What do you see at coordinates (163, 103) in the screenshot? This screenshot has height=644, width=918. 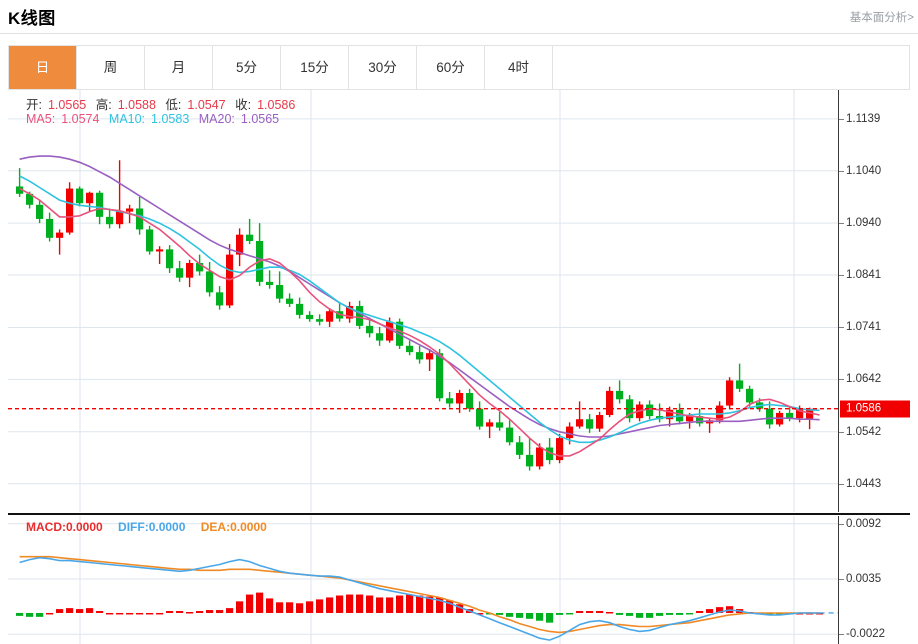 I see `ohlc-info-row: 开: 1.0565 高: 1.0588 低: 1.0547 收: 1.0586` at bounding box center [163, 103].